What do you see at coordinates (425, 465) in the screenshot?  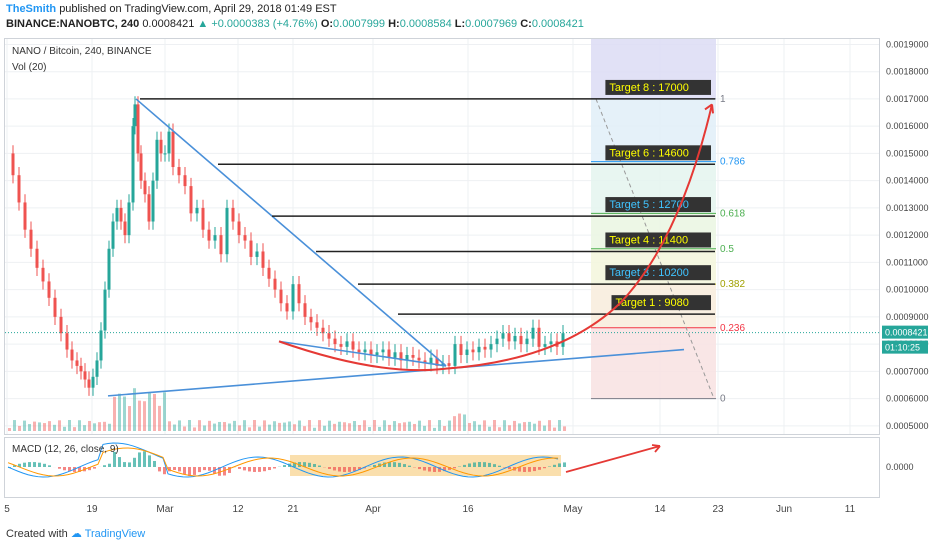 I see `macd-highlight-box` at bounding box center [425, 465].